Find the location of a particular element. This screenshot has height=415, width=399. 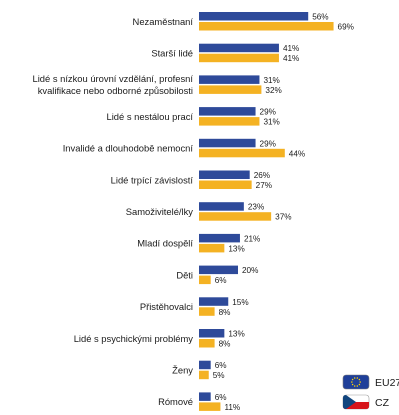

eu27-value-label: 20% is located at coordinates (250, 270).